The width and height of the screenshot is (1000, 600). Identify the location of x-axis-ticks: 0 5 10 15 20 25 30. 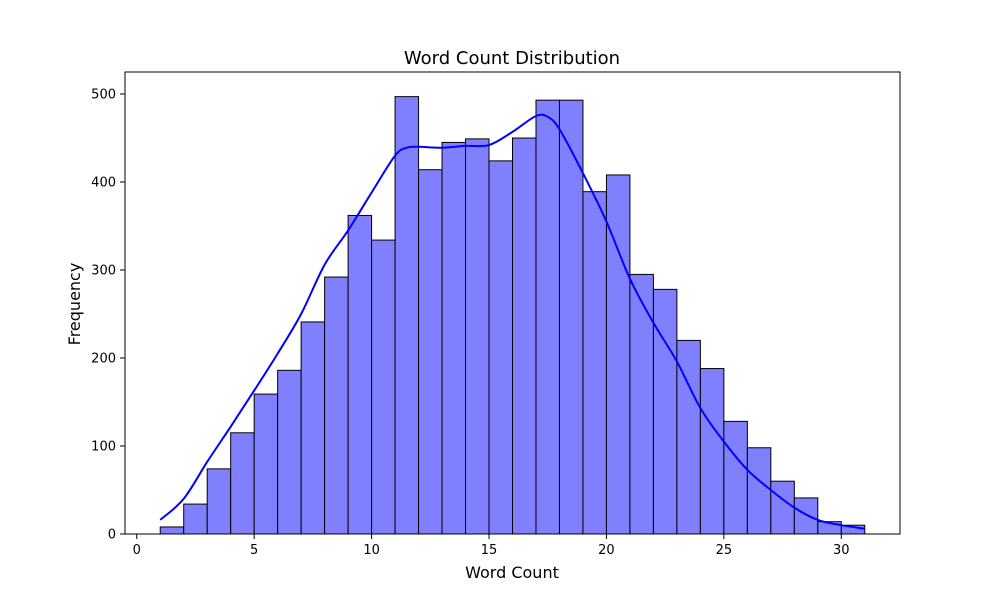
(491, 546).